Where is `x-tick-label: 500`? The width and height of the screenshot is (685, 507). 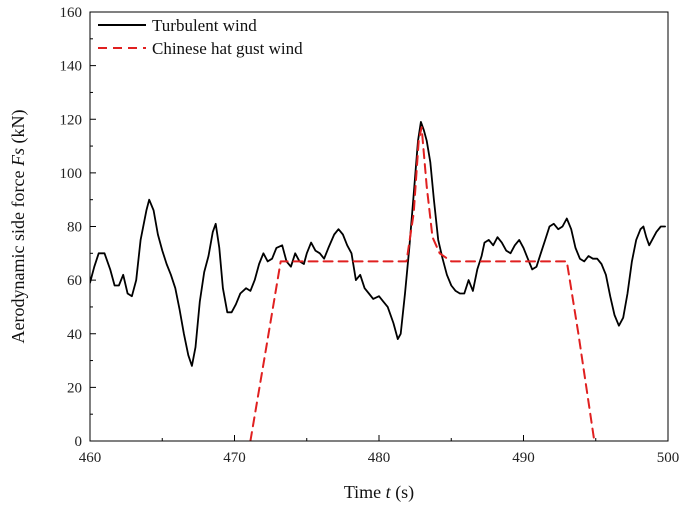 x-tick-label: 500 is located at coordinates (668, 458).